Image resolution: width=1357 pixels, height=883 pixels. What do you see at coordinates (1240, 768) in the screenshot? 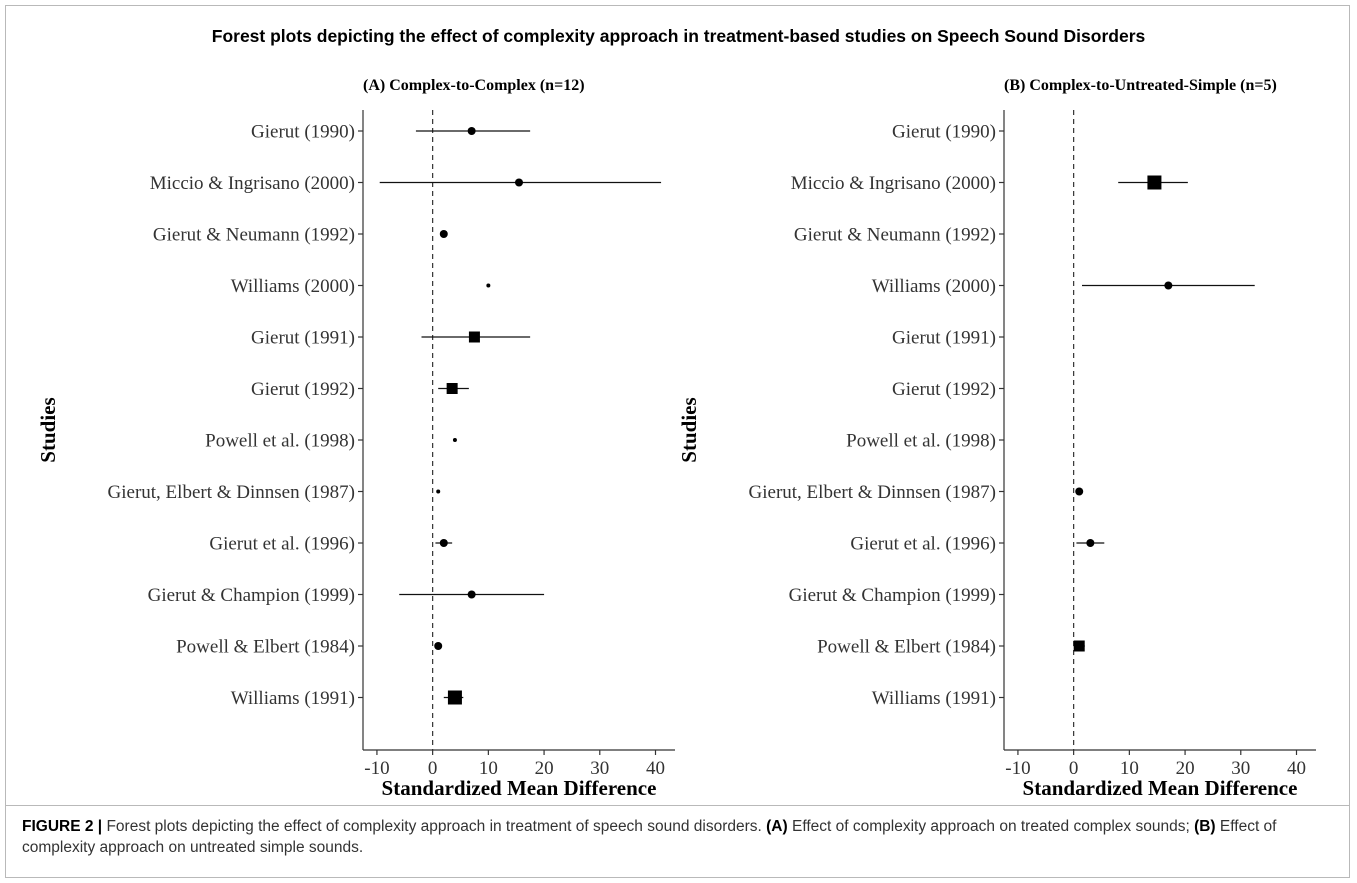
I see `panel-b-x-tick-label: 30` at bounding box center [1240, 768].